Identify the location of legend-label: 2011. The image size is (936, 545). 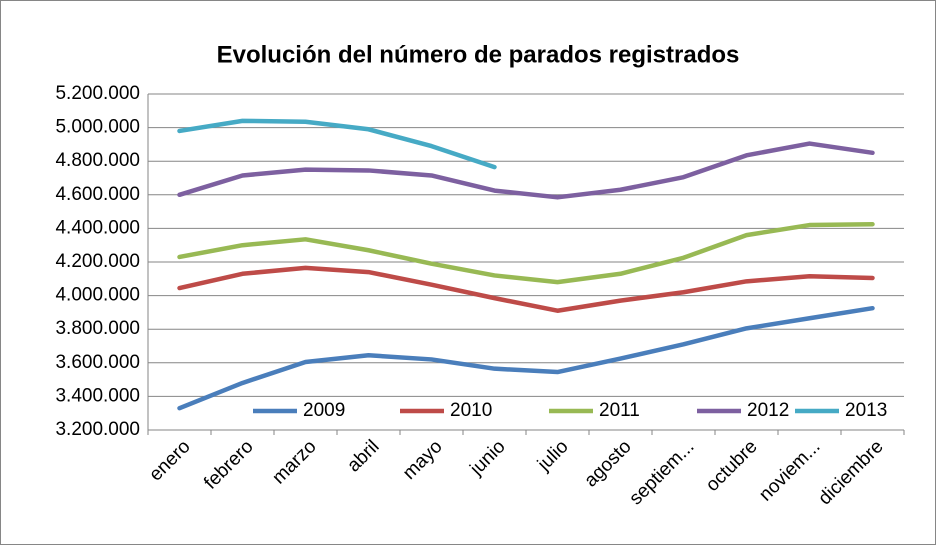
(619, 410).